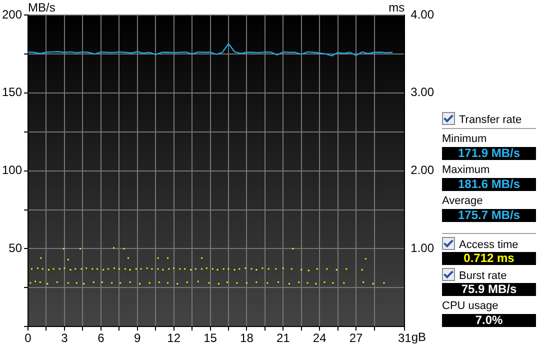  Describe the element at coordinates (422, 14) in the screenshot. I see `y2-tick-label: 4.00` at that location.